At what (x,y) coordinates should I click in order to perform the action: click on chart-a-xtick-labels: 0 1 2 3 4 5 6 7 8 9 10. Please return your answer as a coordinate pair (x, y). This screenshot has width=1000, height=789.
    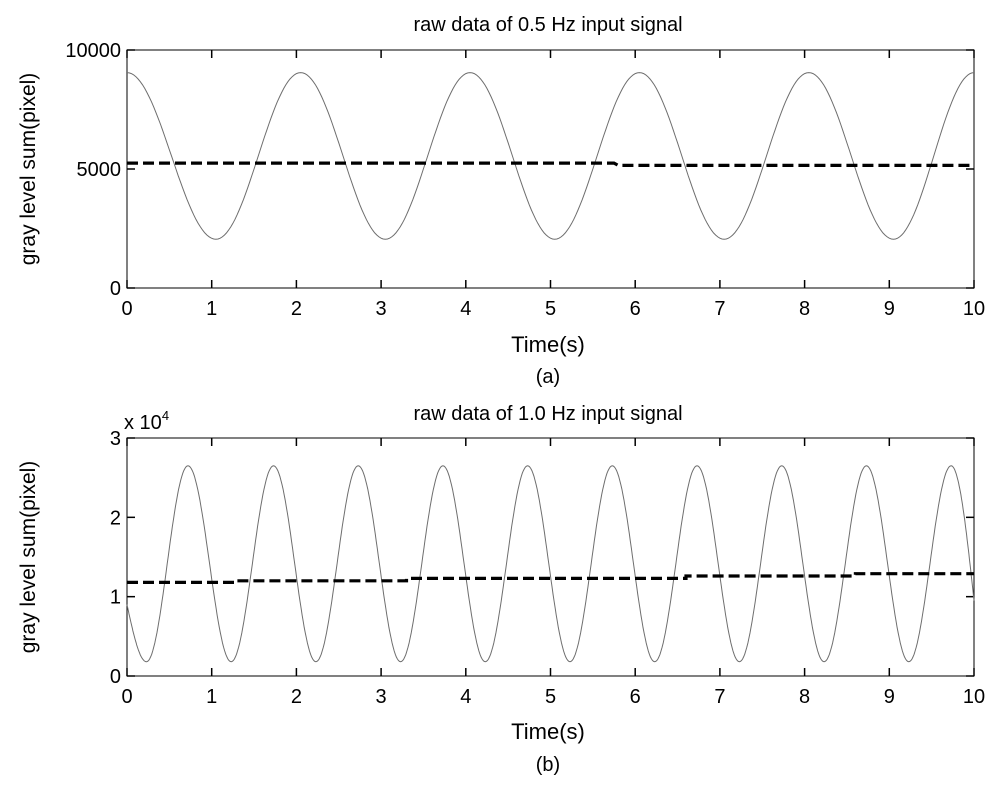
    Looking at the image, I should click on (553, 309).